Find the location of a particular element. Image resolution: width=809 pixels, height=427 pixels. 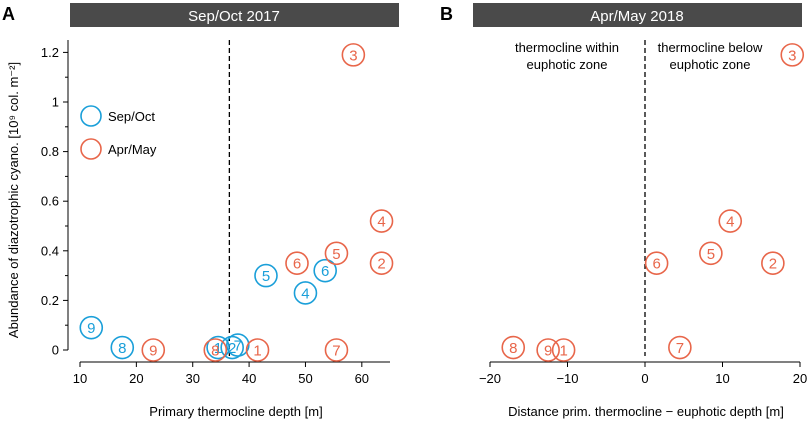

panel-a-y-tick-label: 0.2 is located at coordinates (50, 300).